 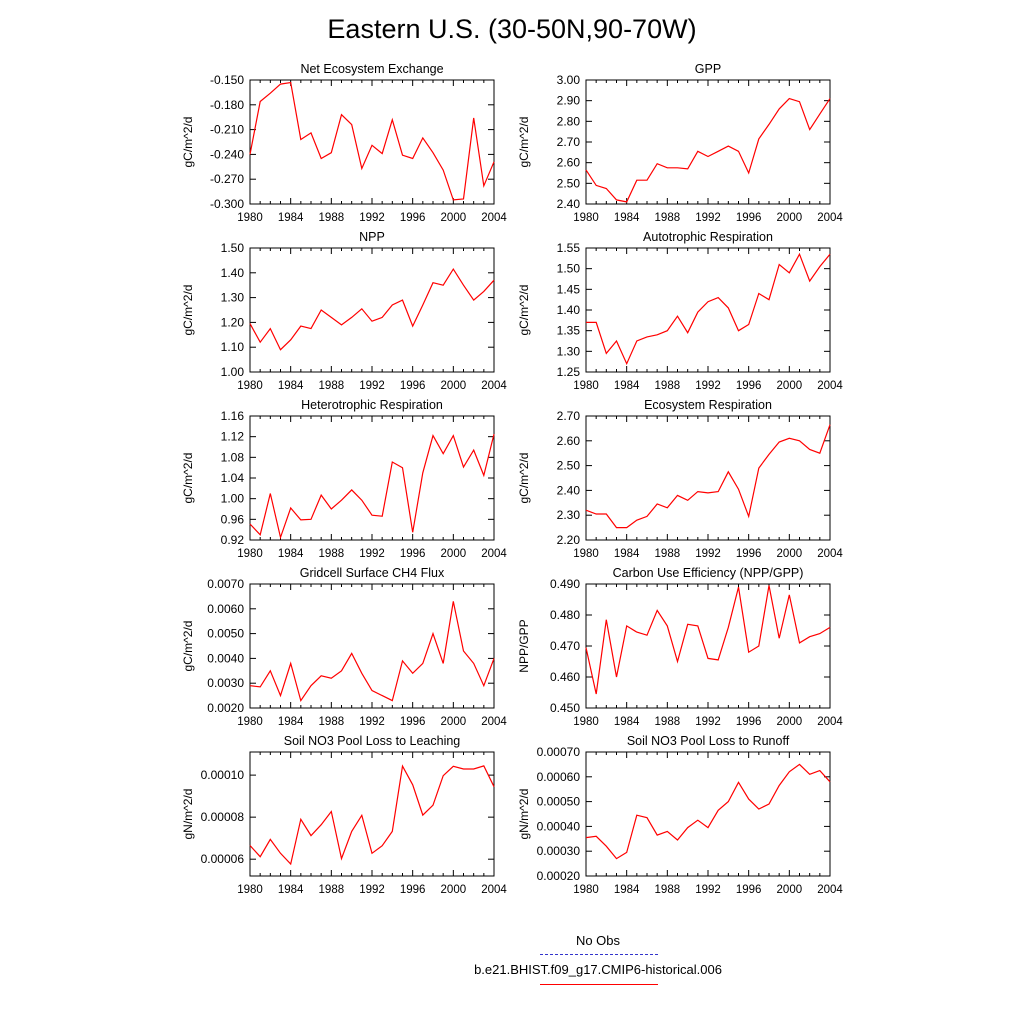 I want to click on y-tick-label: 1.20, so click(x=233, y=322).